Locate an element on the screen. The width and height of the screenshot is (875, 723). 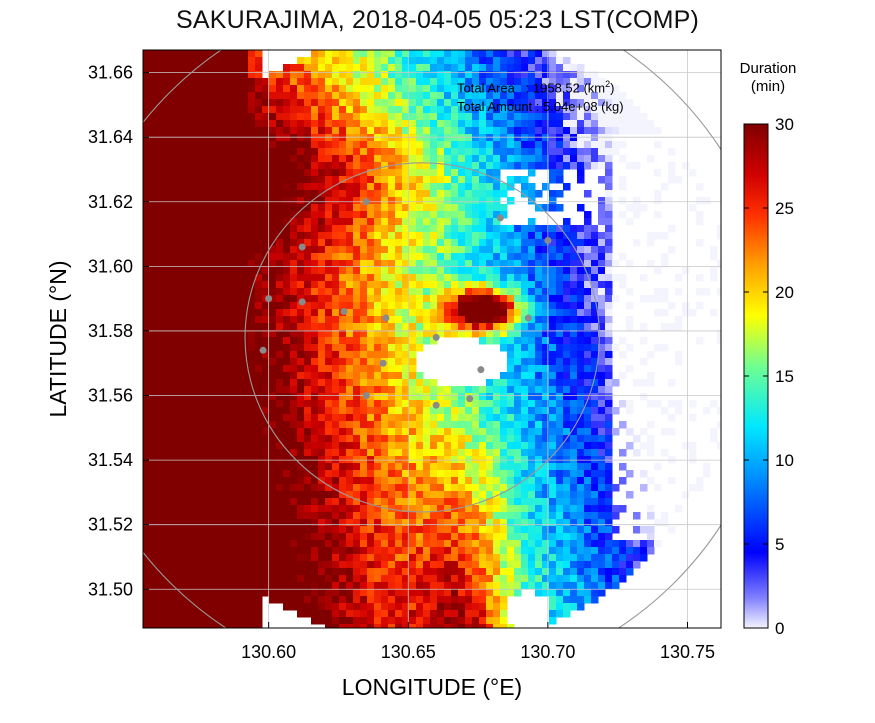
y-tick-label: 31.60 is located at coordinates (110, 266).